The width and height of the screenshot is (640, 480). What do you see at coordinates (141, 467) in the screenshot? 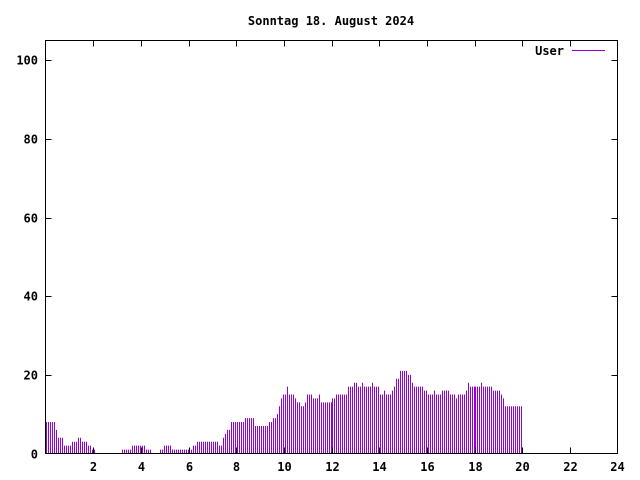
I see `x-tick-label: 4` at bounding box center [141, 467].